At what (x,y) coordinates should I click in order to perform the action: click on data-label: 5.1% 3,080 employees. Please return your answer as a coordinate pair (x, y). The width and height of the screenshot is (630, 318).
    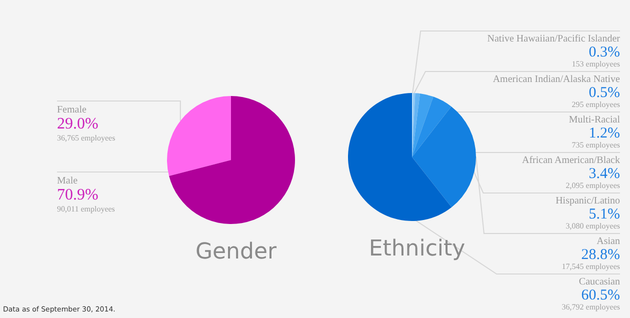
    Looking at the image, I should click on (593, 218).